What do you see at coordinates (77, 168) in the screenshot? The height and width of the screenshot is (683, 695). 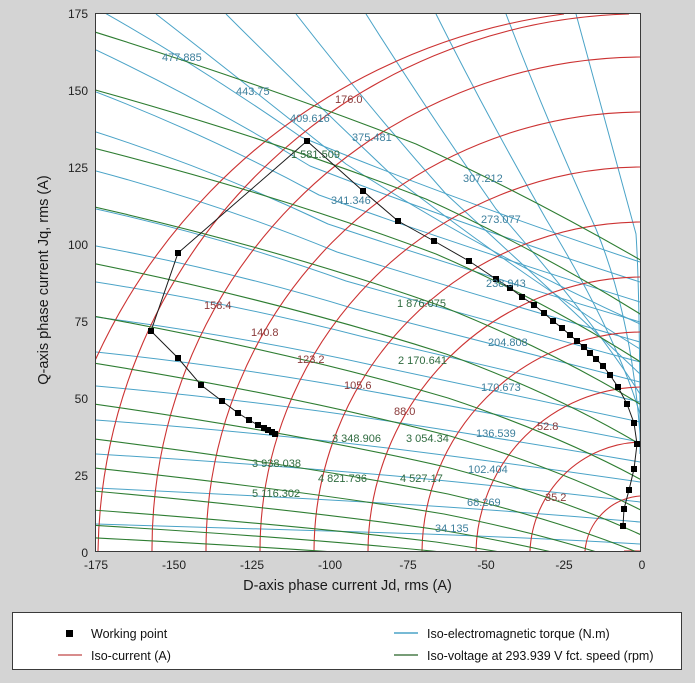 I see `y-tick-125: 125` at bounding box center [77, 168].